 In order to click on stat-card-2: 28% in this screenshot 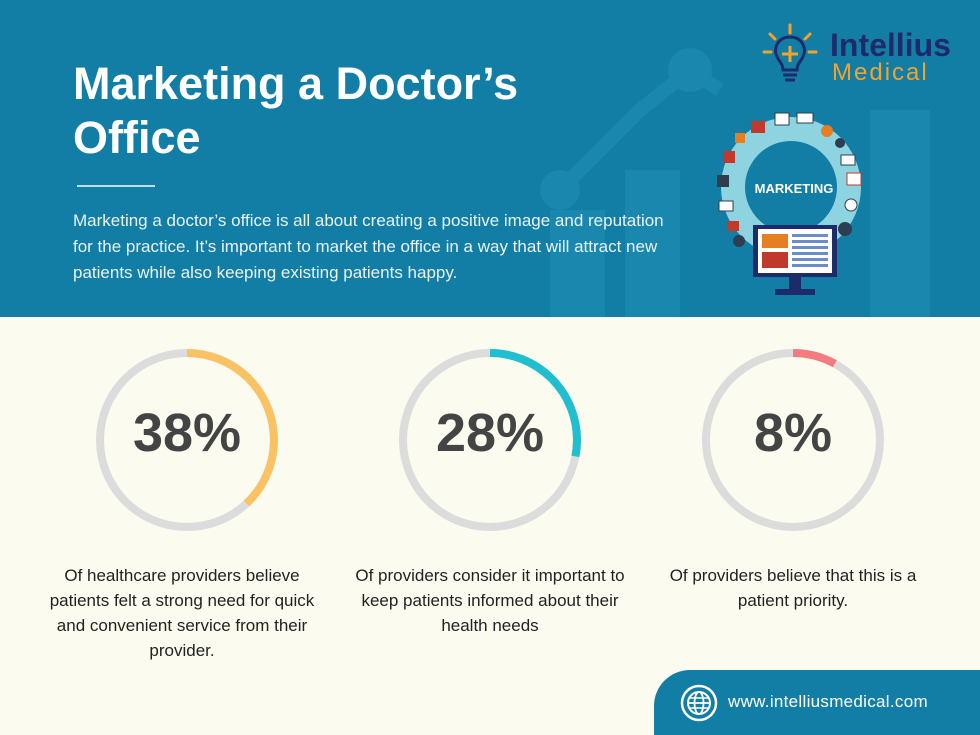, I will do `click(490, 440)`.